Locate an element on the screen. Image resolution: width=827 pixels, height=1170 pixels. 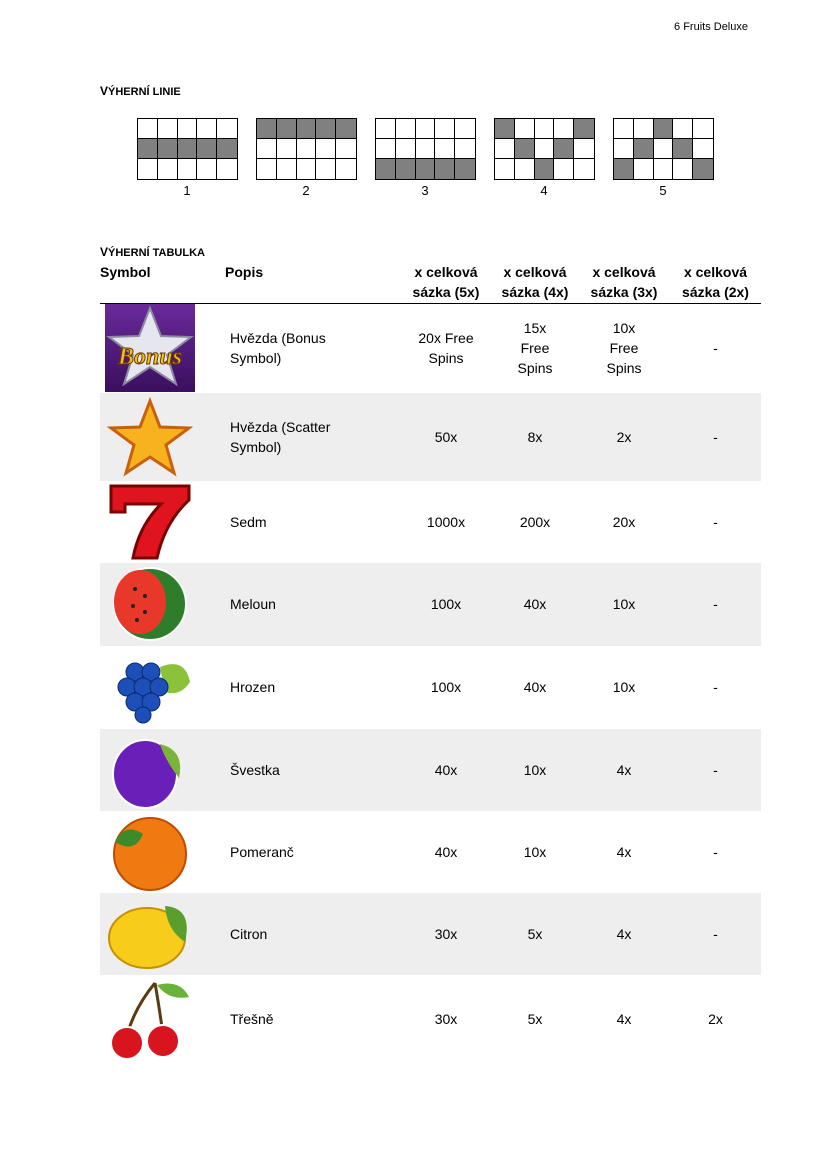
paytable-row: Sedm 1000x 200x 20x - is located at coordinates (430, 522).